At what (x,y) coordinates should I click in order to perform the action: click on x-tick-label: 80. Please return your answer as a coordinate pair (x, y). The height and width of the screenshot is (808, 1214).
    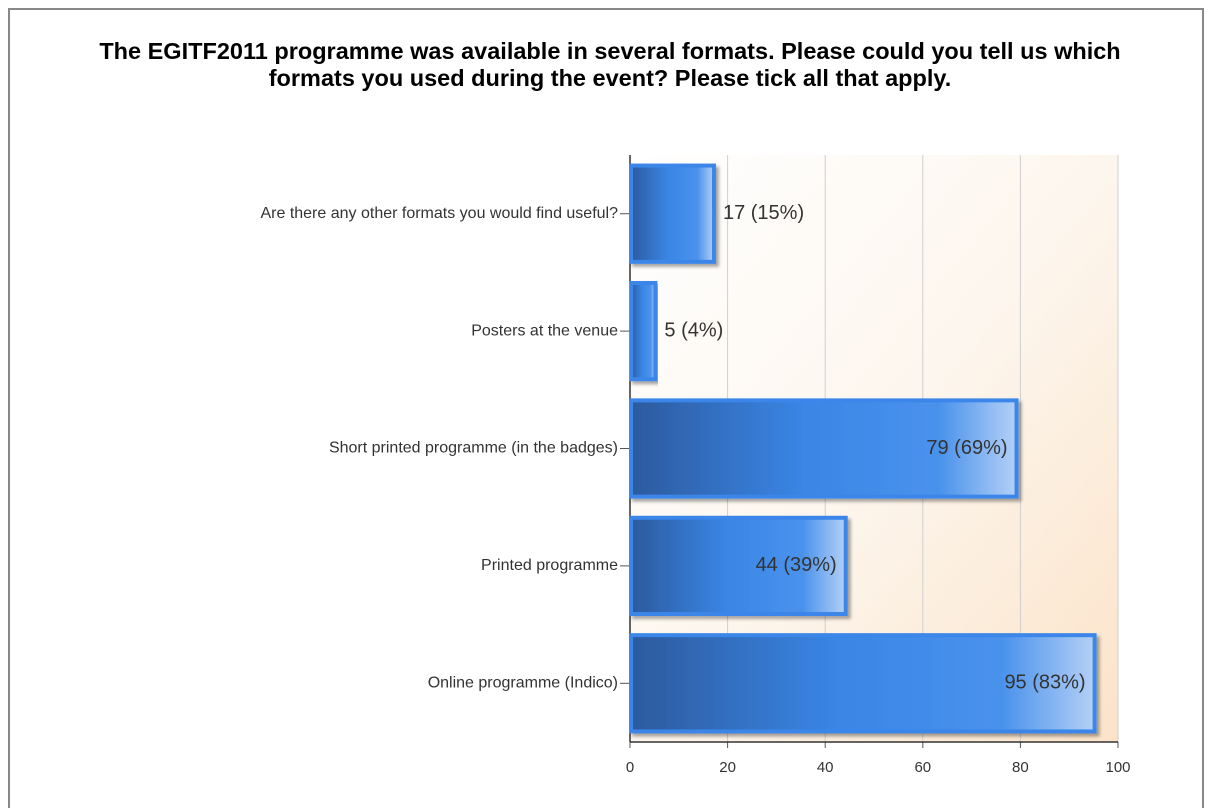
    Looking at the image, I should click on (1020, 767).